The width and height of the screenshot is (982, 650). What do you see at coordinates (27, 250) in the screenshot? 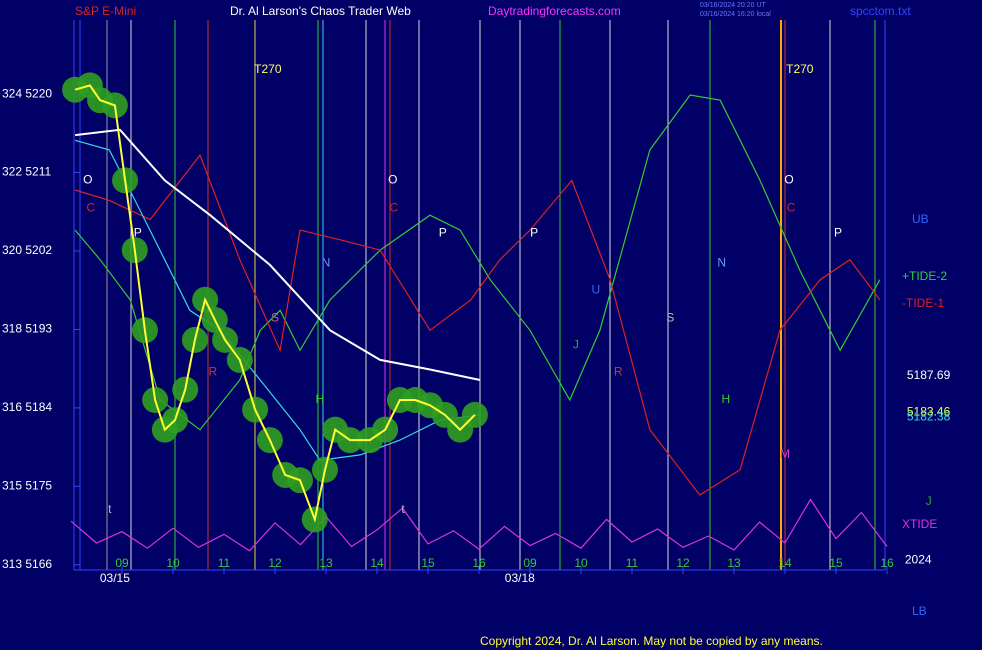
I see `y-tick-label: 320 5202` at bounding box center [27, 250].